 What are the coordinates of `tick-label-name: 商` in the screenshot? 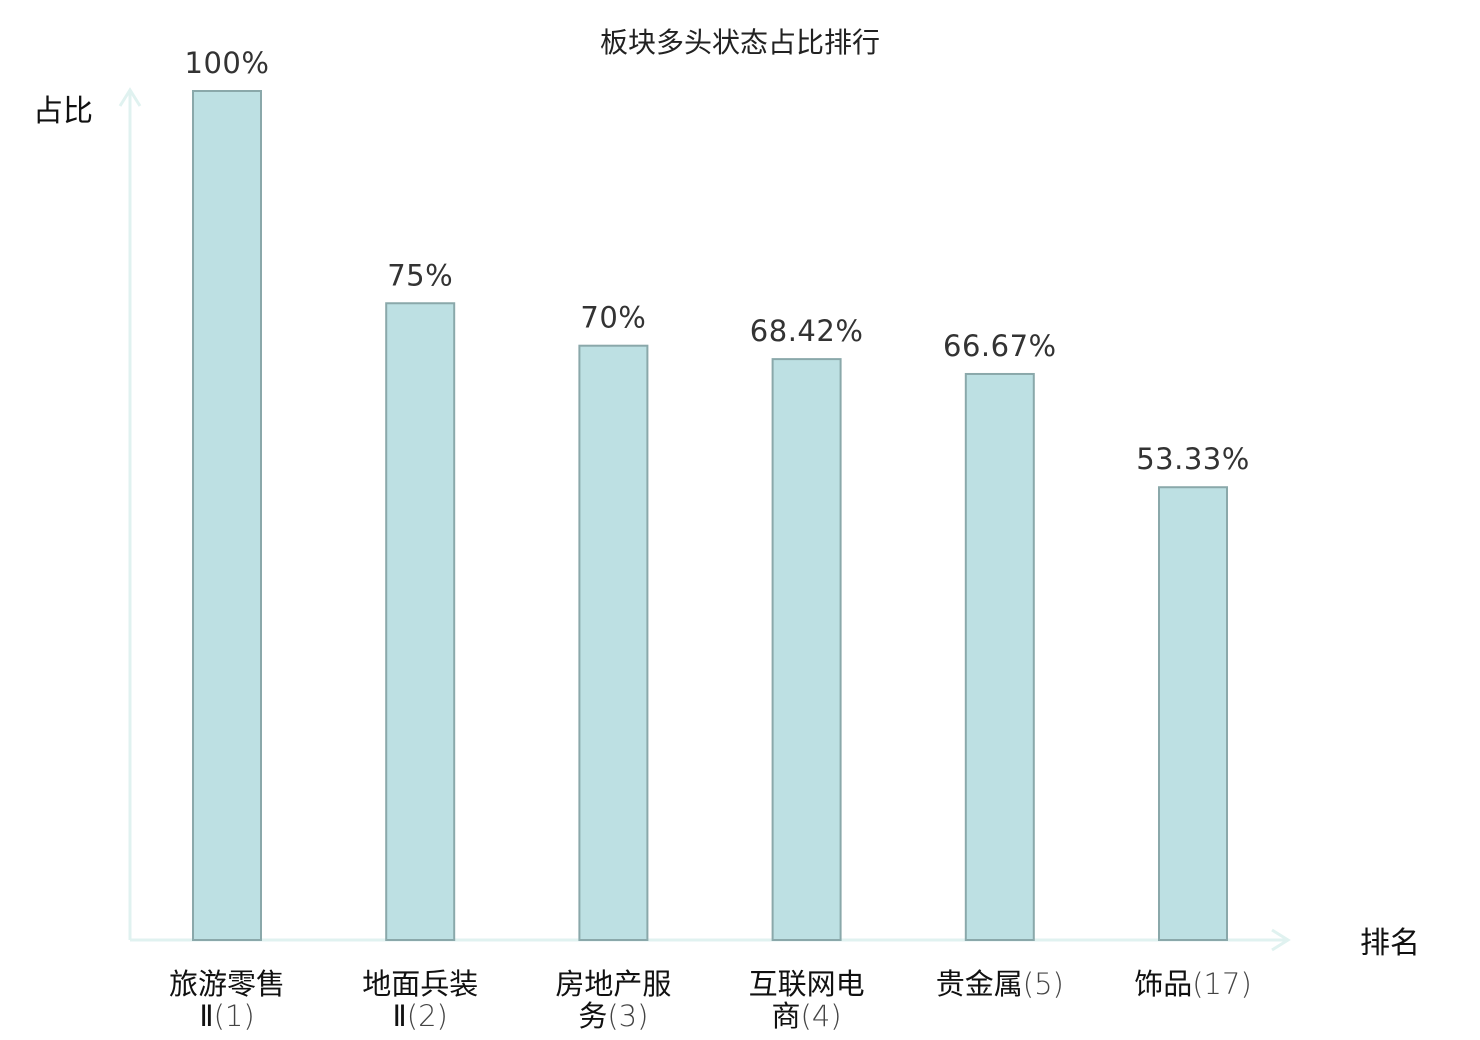 It's located at (786, 1016).